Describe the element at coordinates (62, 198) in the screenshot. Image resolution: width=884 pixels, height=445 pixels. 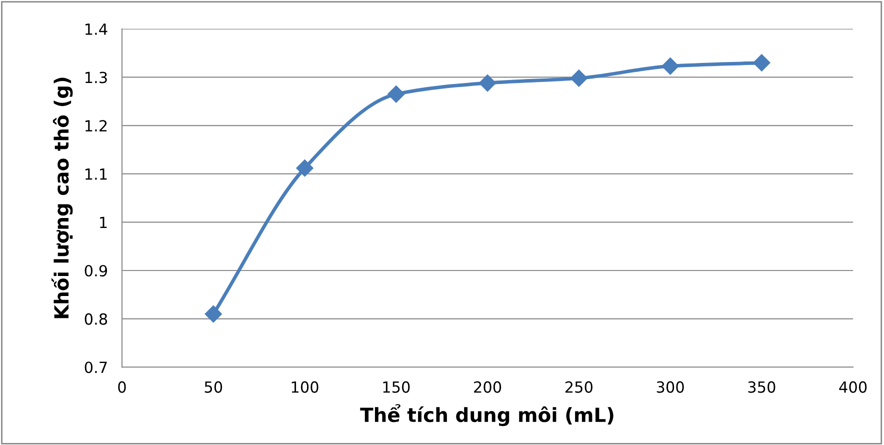
I see `y-axis-title: Khối lượng cao thô (g)` at that location.